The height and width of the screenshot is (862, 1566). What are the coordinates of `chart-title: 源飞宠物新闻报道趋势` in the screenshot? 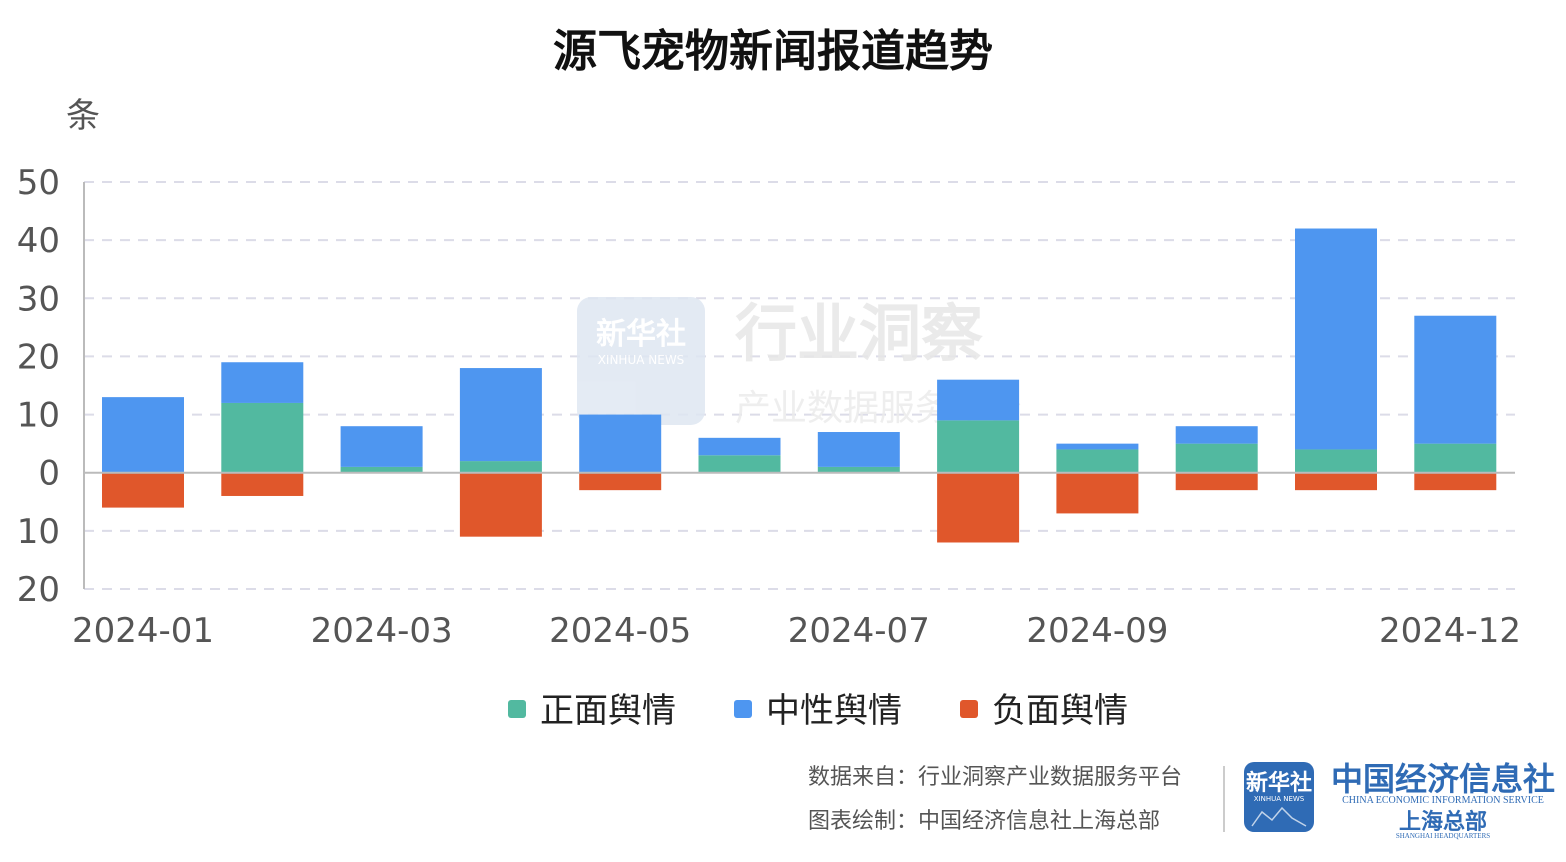 It's located at (773, 51).